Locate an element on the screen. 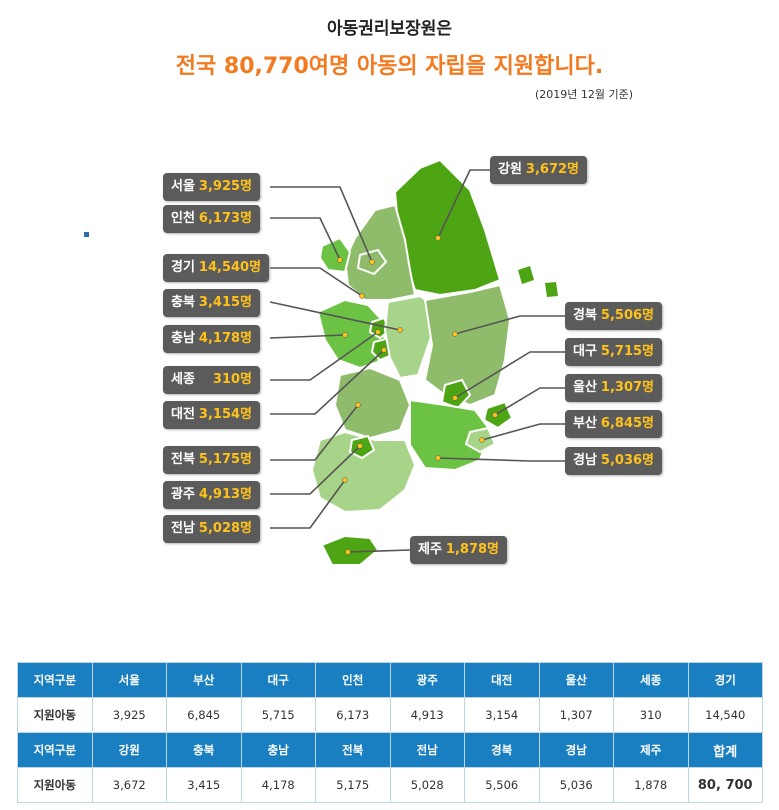  table-cell: 310 is located at coordinates (651, 715).